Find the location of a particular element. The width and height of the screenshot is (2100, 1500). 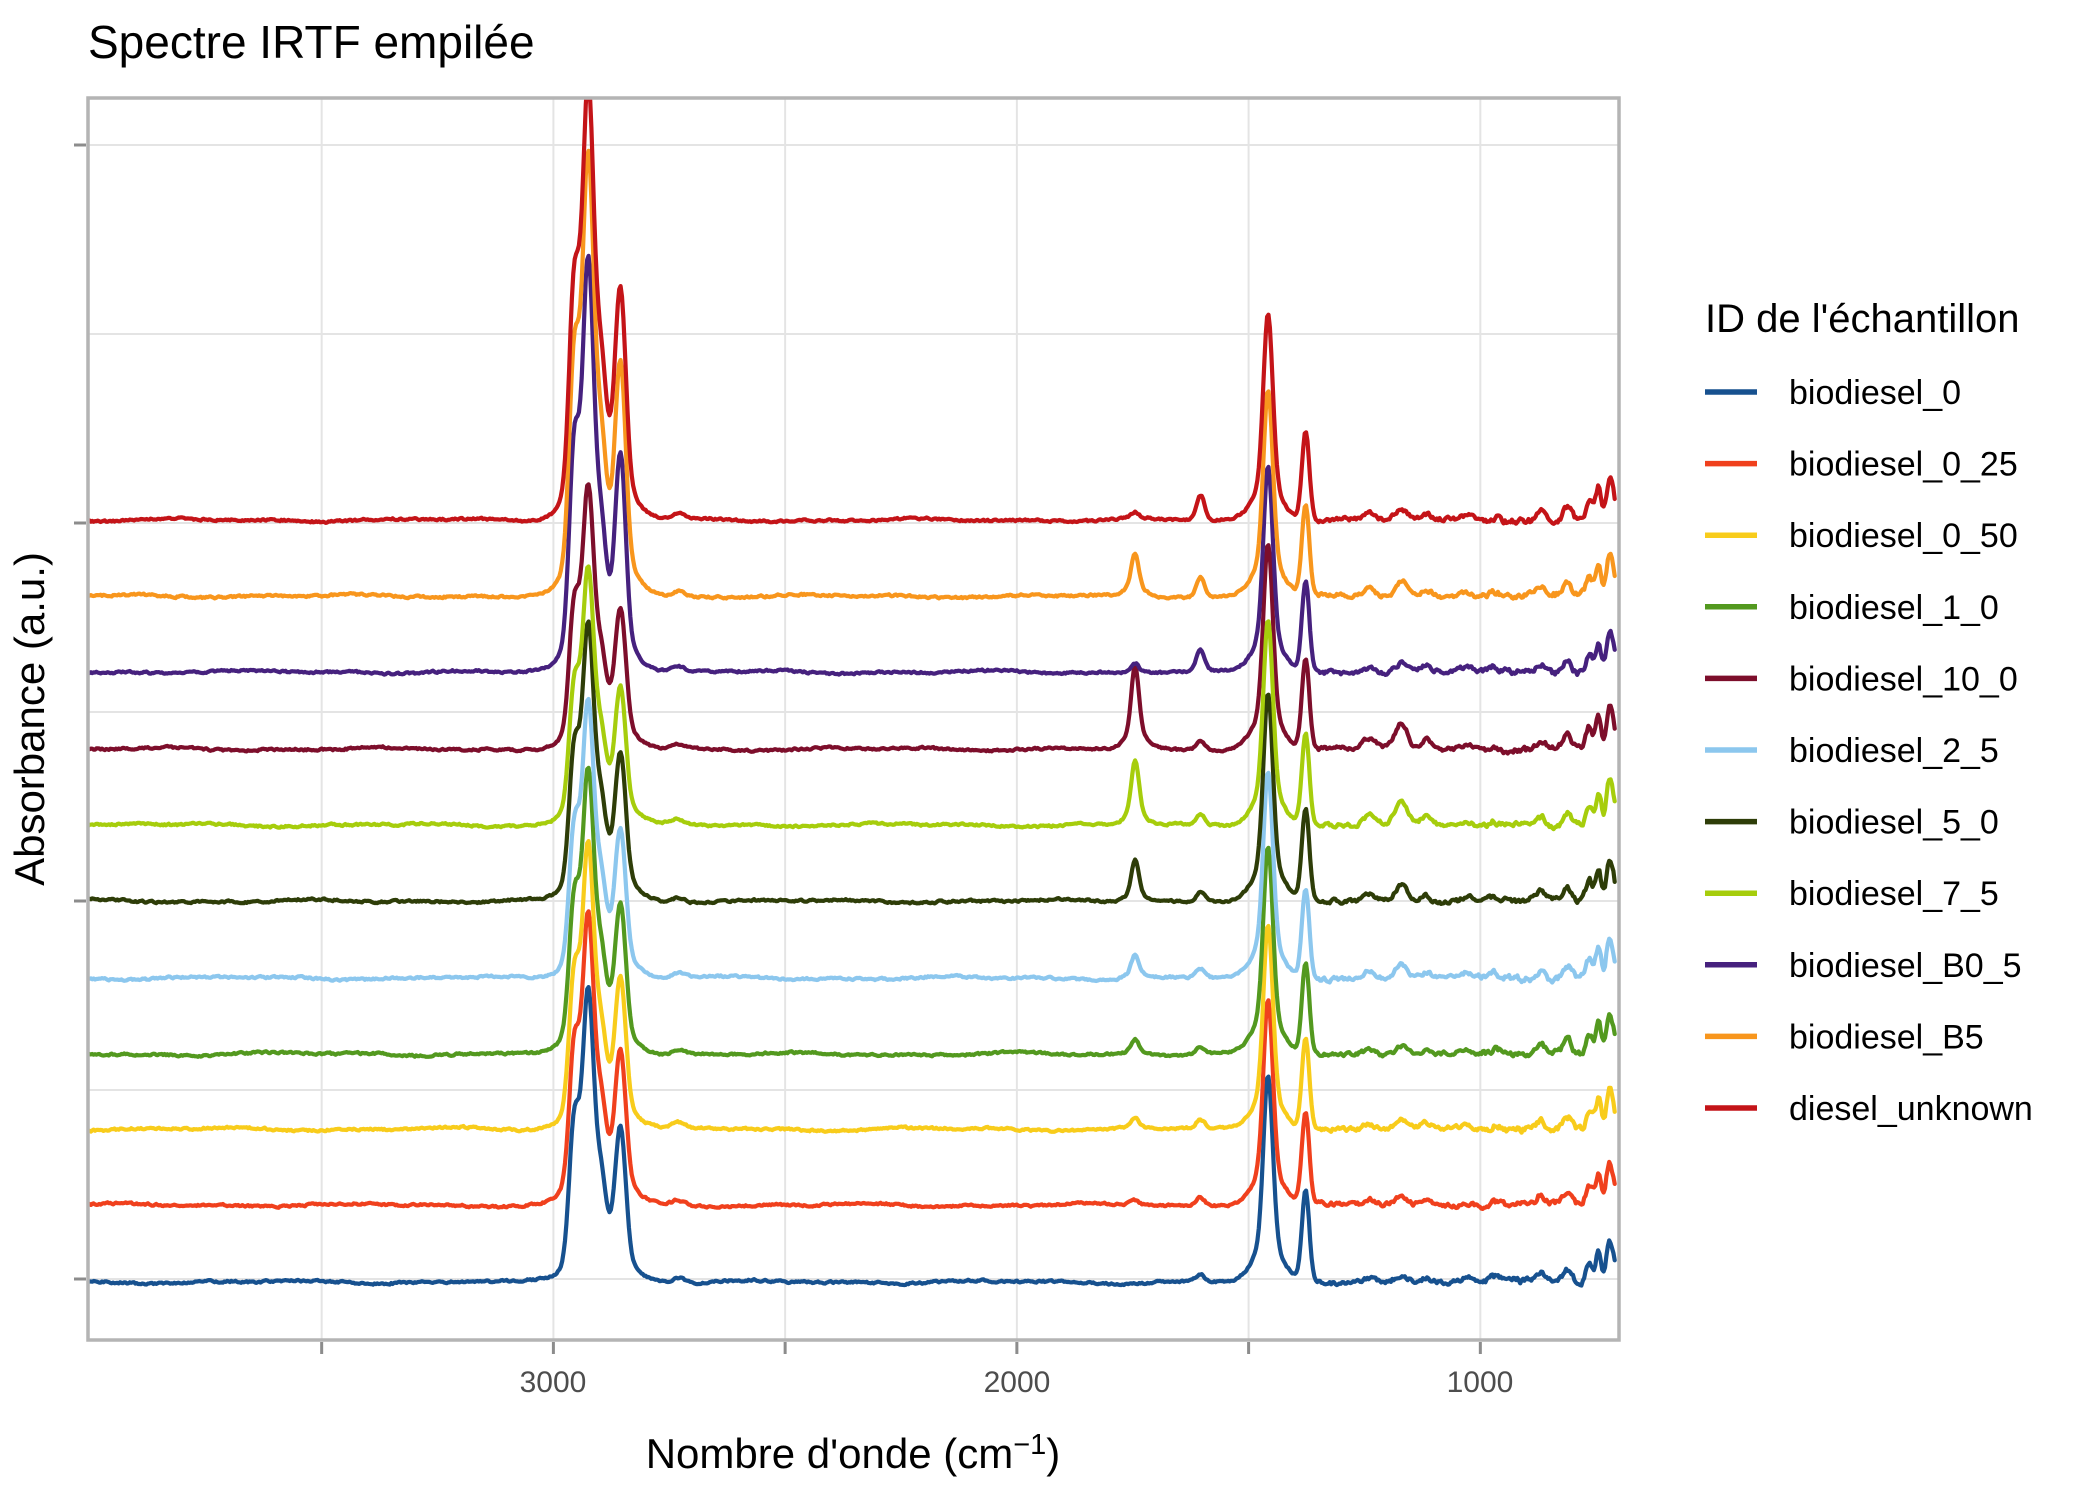

y-axis-title: Absorbance (a.u.) is located at coordinates (29, 719).